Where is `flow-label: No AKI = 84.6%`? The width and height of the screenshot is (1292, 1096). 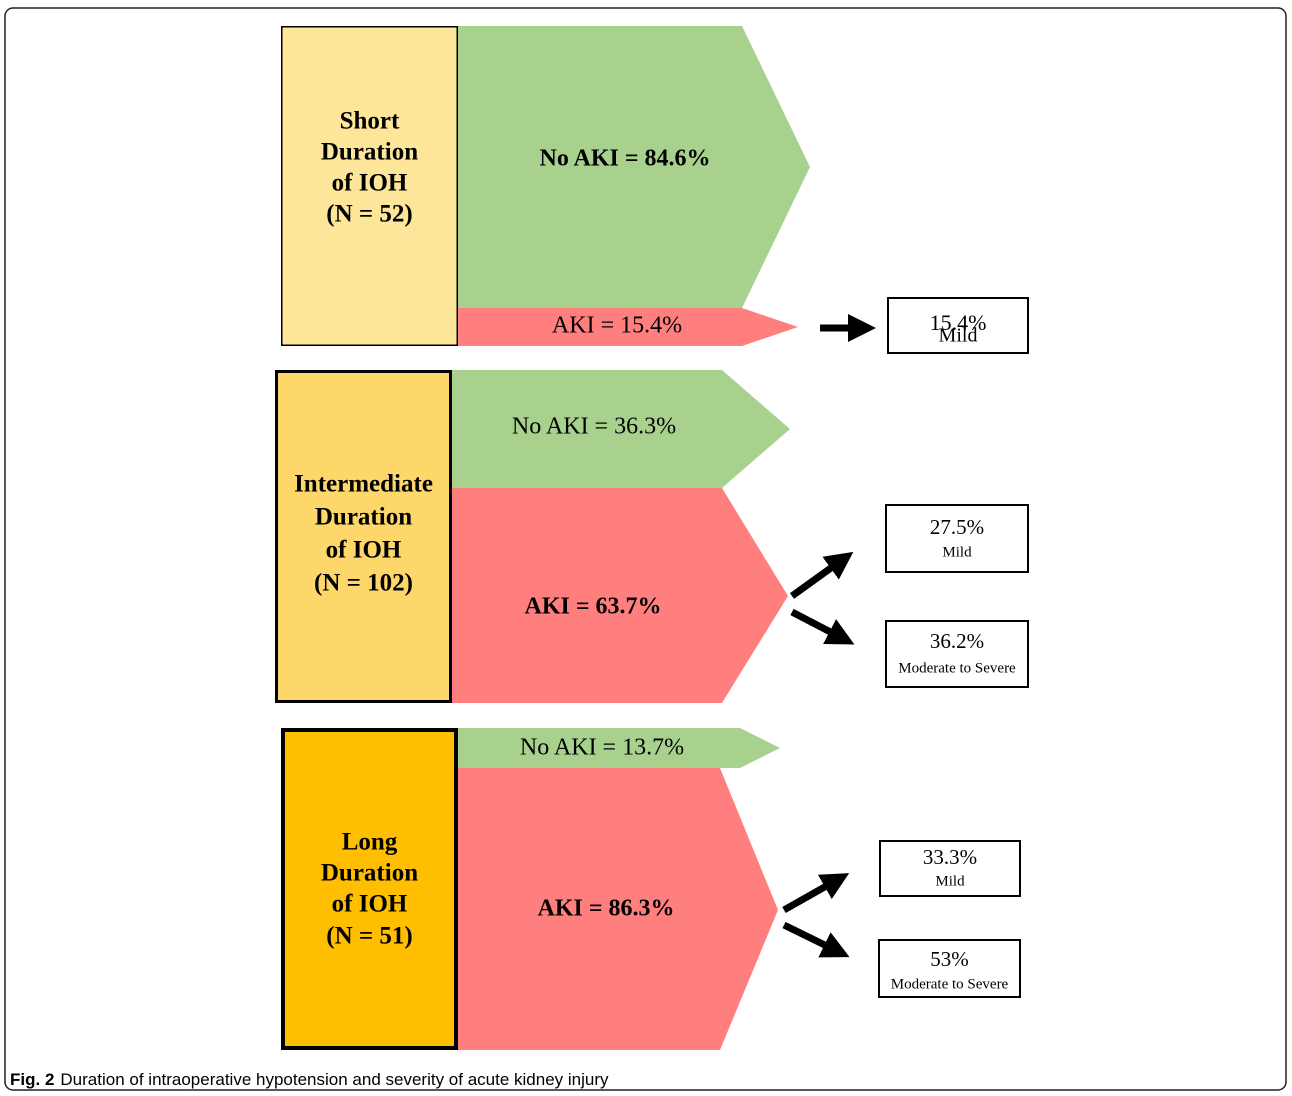 flow-label: No AKI = 84.6% is located at coordinates (624, 159).